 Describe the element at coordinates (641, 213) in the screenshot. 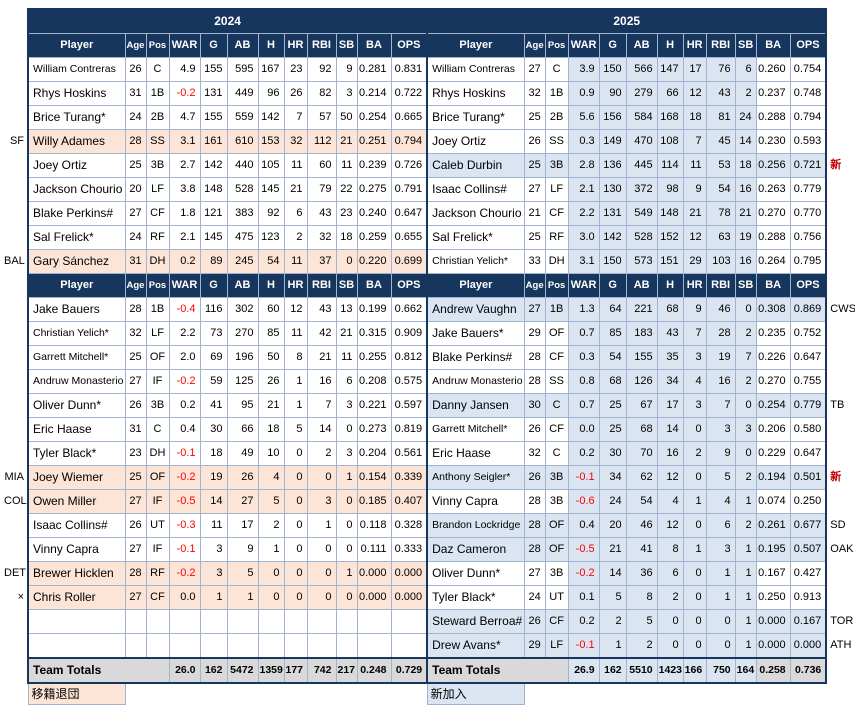

I see `right-stat-ab: 549` at that location.